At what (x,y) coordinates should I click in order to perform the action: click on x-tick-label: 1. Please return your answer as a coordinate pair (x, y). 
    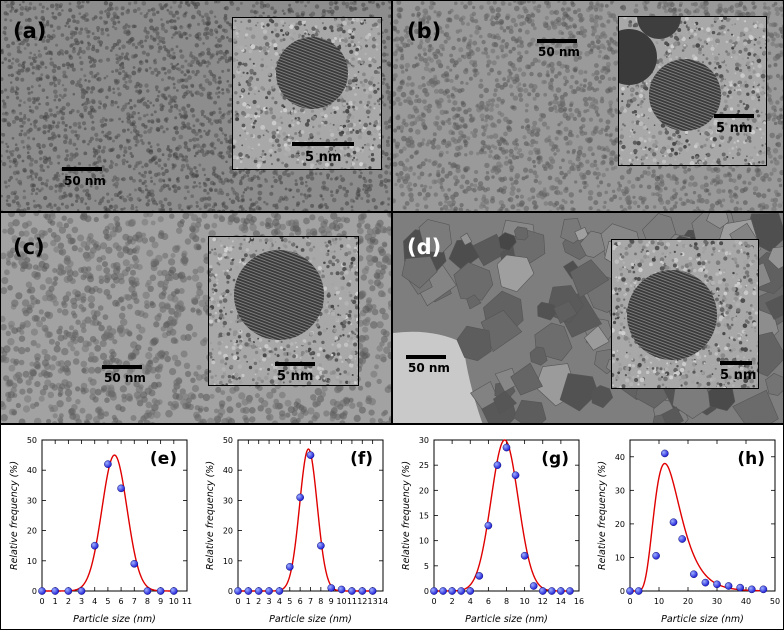
    Looking at the image, I should click on (248, 601).